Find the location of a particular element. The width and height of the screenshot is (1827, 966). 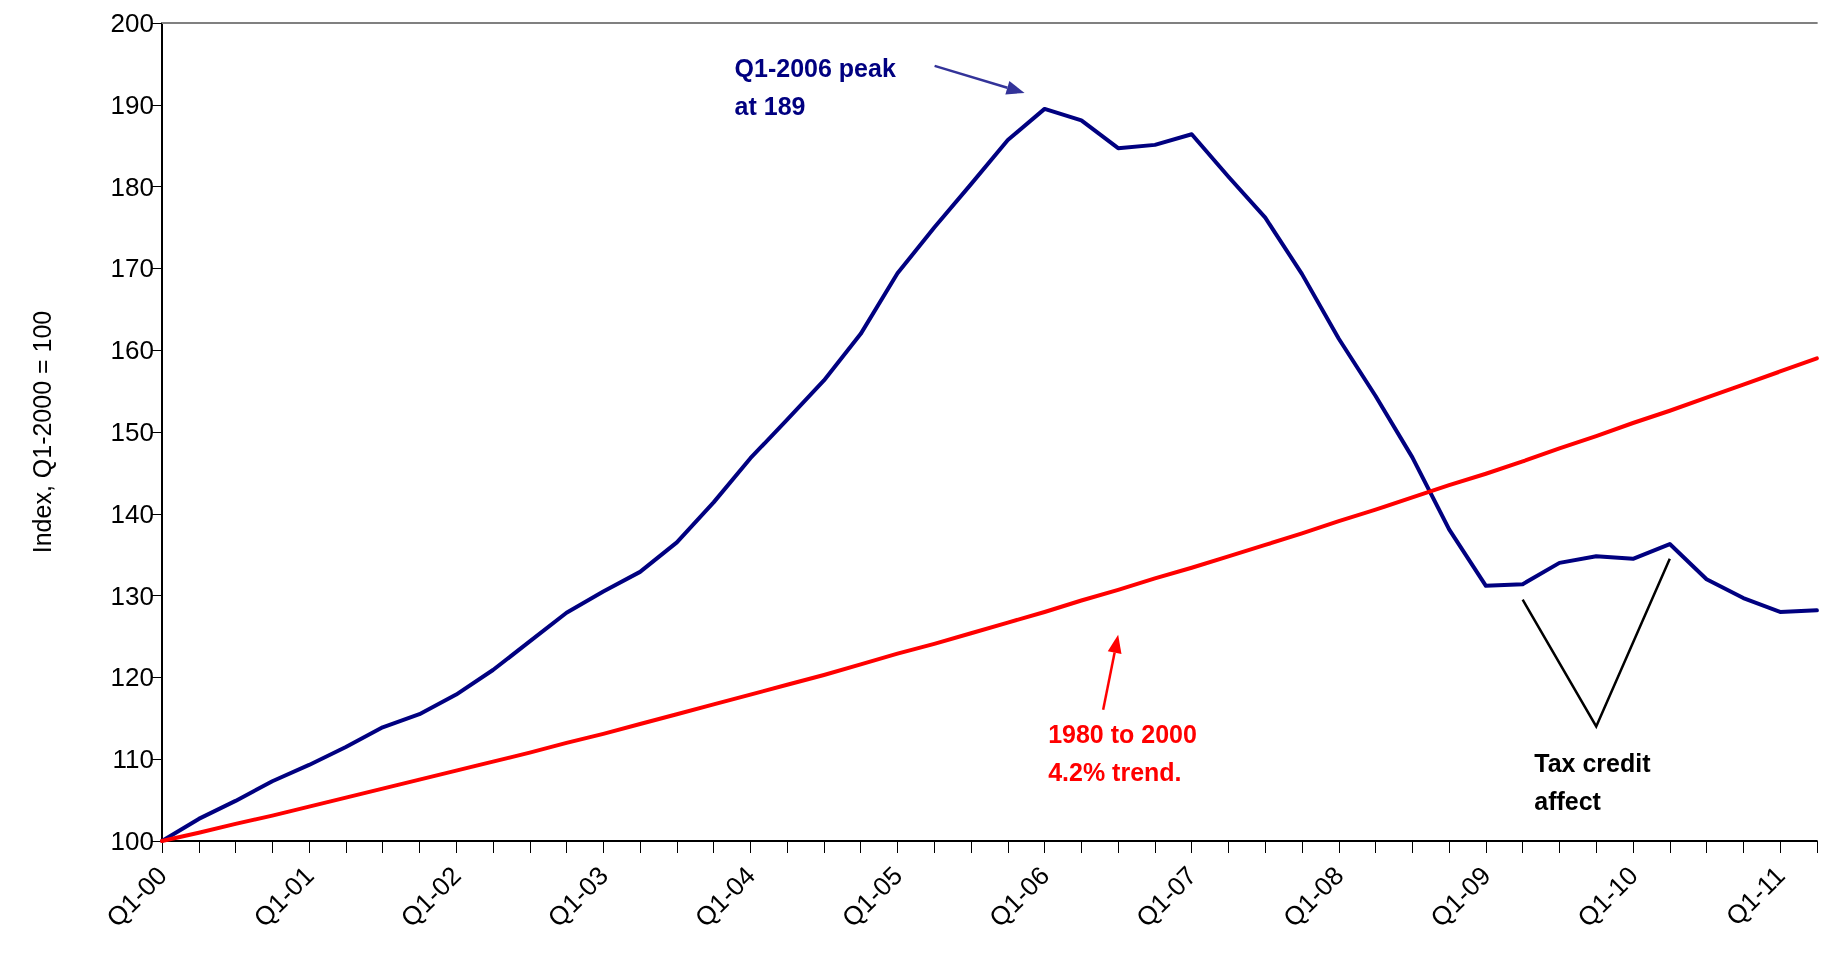

y-tick-label: 170 is located at coordinates (132, 268).